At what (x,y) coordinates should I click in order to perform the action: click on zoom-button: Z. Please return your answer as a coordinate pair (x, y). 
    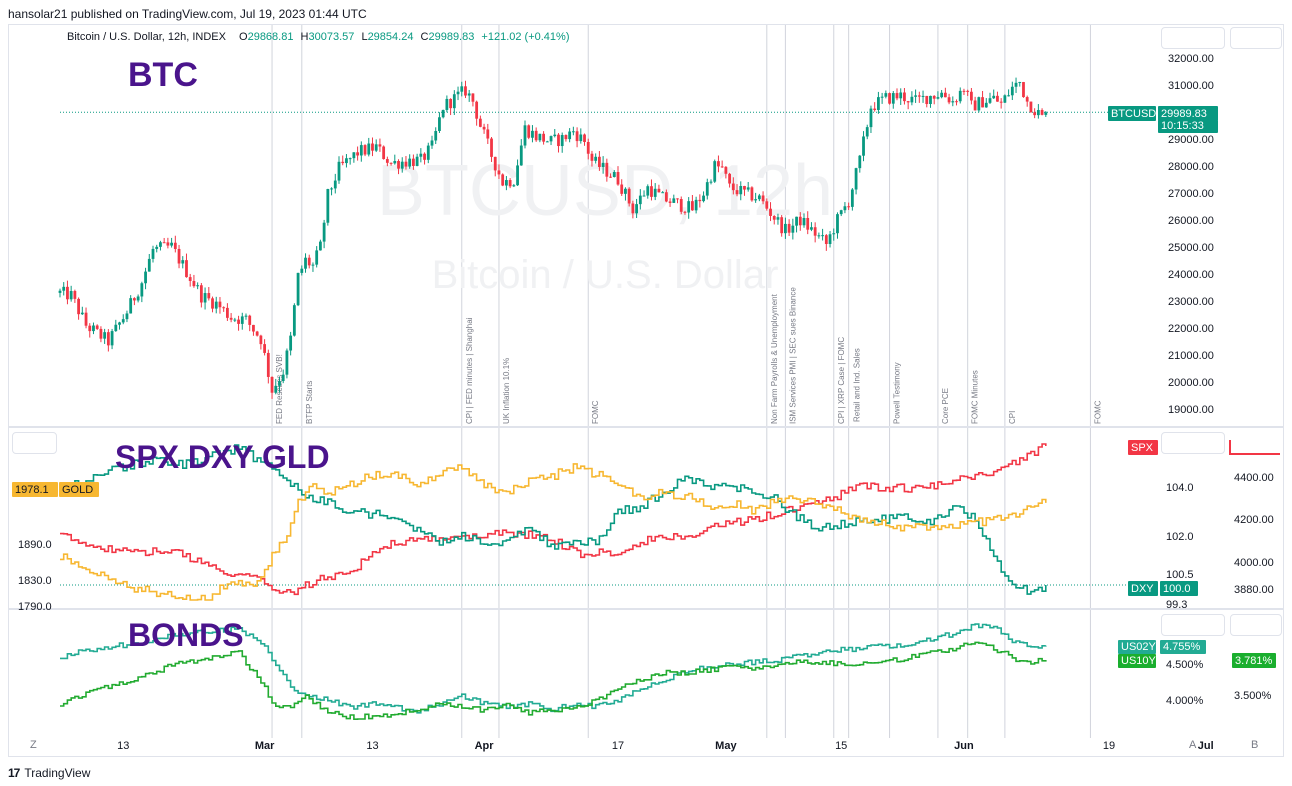
    Looking at the image, I should click on (33, 745).